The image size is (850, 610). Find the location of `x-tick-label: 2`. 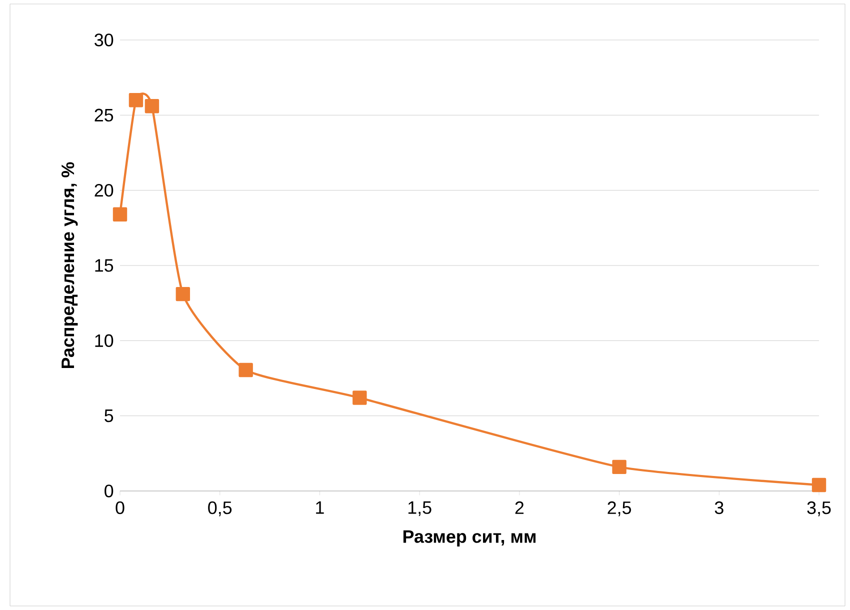

x-tick-label: 2 is located at coordinates (519, 507).